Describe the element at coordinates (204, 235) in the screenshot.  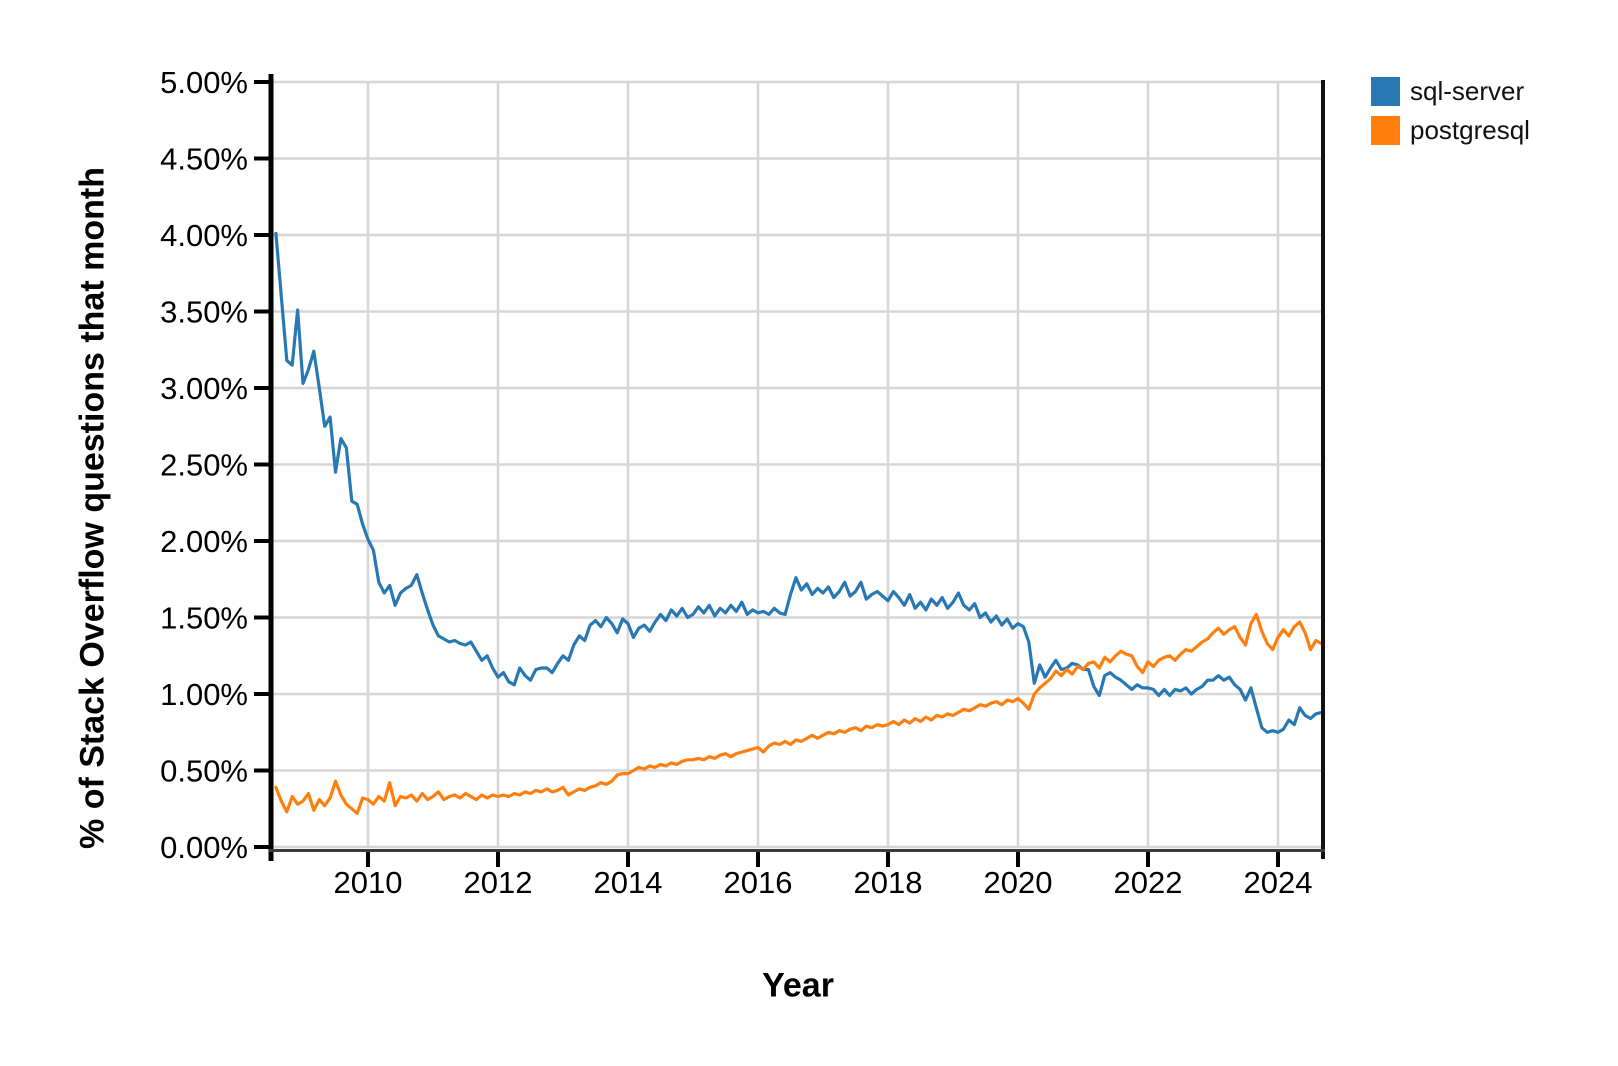
I see `y-tick-label: 4.00%` at that location.